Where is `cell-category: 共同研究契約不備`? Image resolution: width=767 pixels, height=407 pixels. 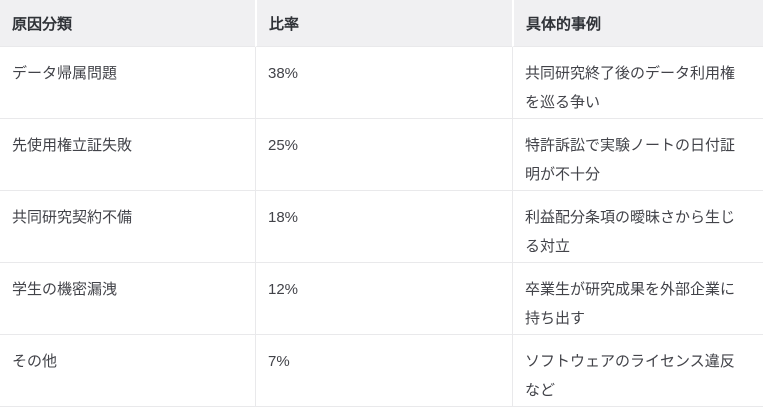 cell-category: 共同研究契約不備 is located at coordinates (127, 227).